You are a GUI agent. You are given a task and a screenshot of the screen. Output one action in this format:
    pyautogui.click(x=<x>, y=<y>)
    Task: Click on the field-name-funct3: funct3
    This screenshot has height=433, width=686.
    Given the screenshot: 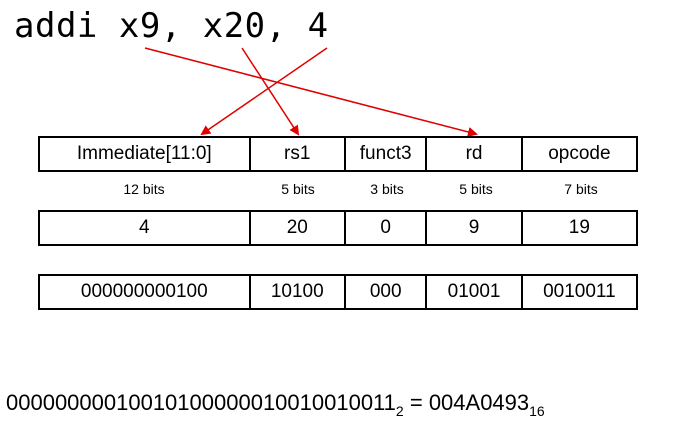 What is the action you would take?
    pyautogui.click(x=387, y=154)
    